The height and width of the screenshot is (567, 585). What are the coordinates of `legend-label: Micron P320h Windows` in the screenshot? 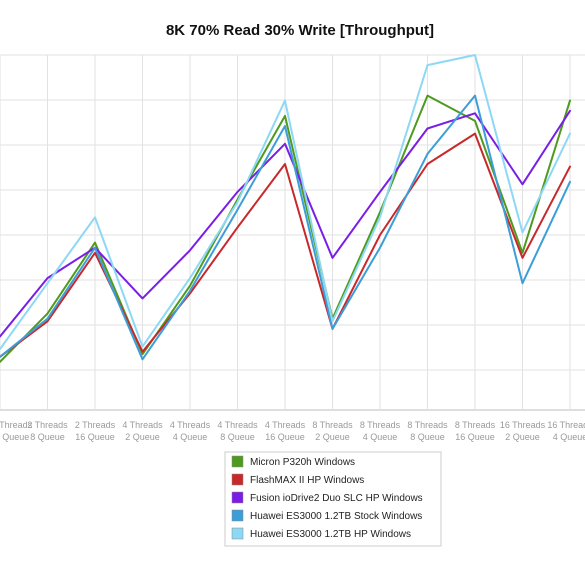 It's located at (302, 462).